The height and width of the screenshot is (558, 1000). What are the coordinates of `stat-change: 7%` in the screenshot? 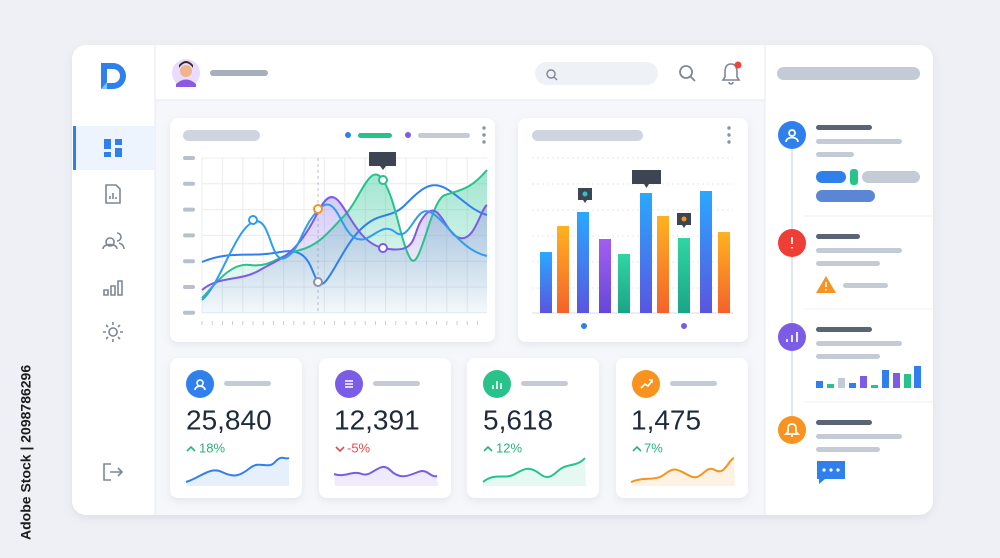 It's located at (653, 447).